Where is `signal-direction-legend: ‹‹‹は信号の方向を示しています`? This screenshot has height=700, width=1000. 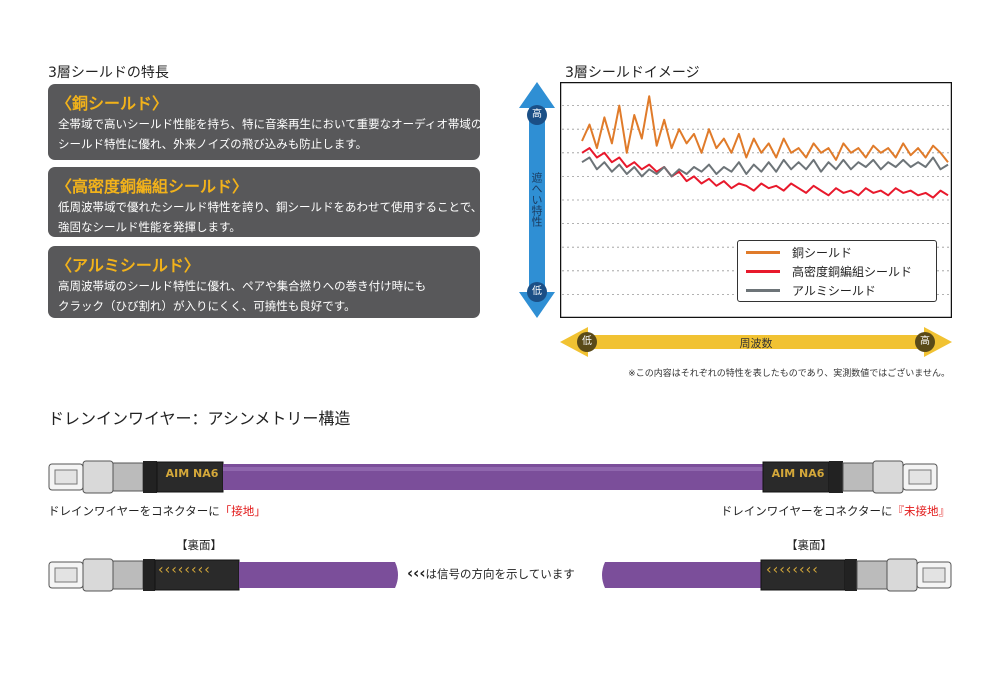
signal-direction-legend: ‹‹‹は信号の方向を示しています is located at coordinates (491, 573).